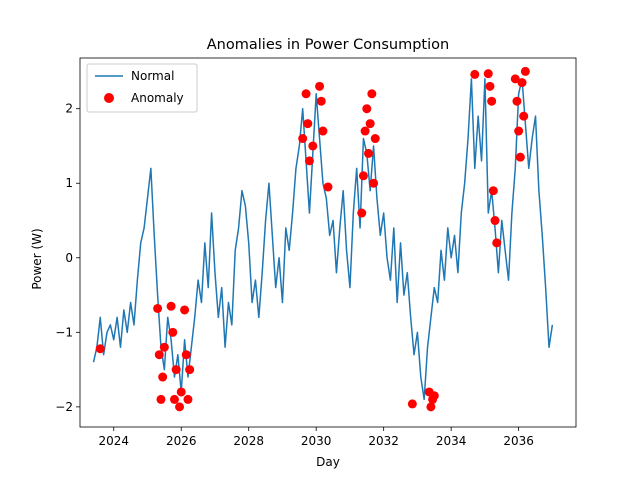  Describe the element at coordinates (328, 462) in the screenshot. I see `x-axis-label: Day` at that location.